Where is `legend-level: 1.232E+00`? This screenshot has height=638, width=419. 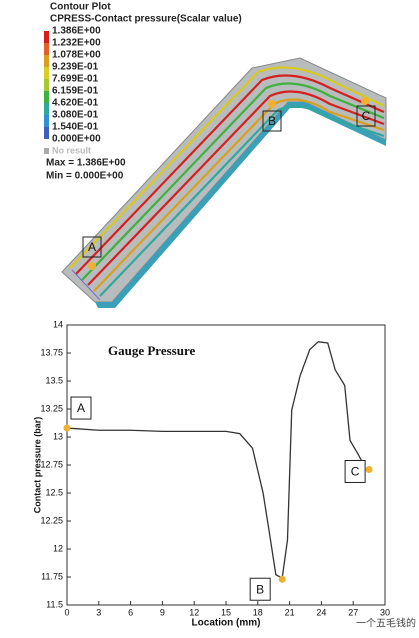
legend-level: 1.232E+00 is located at coordinates (76, 43).